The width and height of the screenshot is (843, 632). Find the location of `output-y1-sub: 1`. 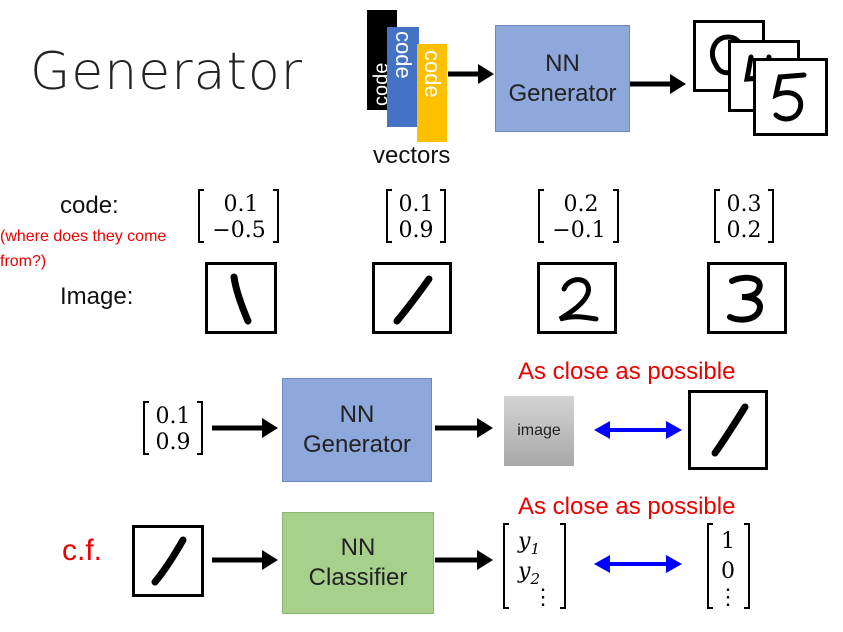

output-y1-sub: 1 is located at coordinates (535, 549).